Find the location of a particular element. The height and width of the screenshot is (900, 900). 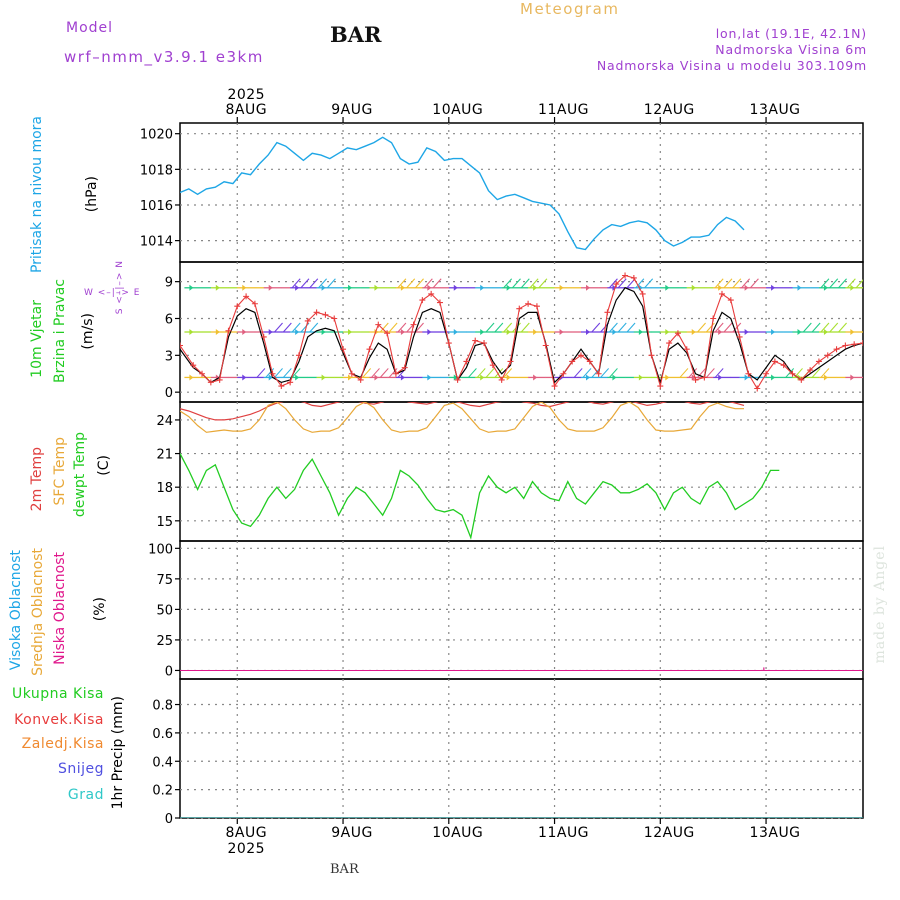

ytick-label-4: 0.8 is located at coordinates (162, 706).